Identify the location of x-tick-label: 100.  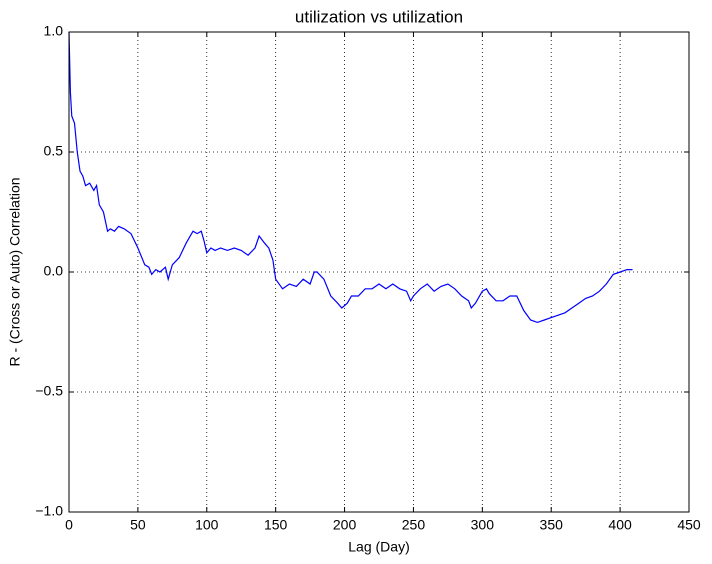
(207, 525).